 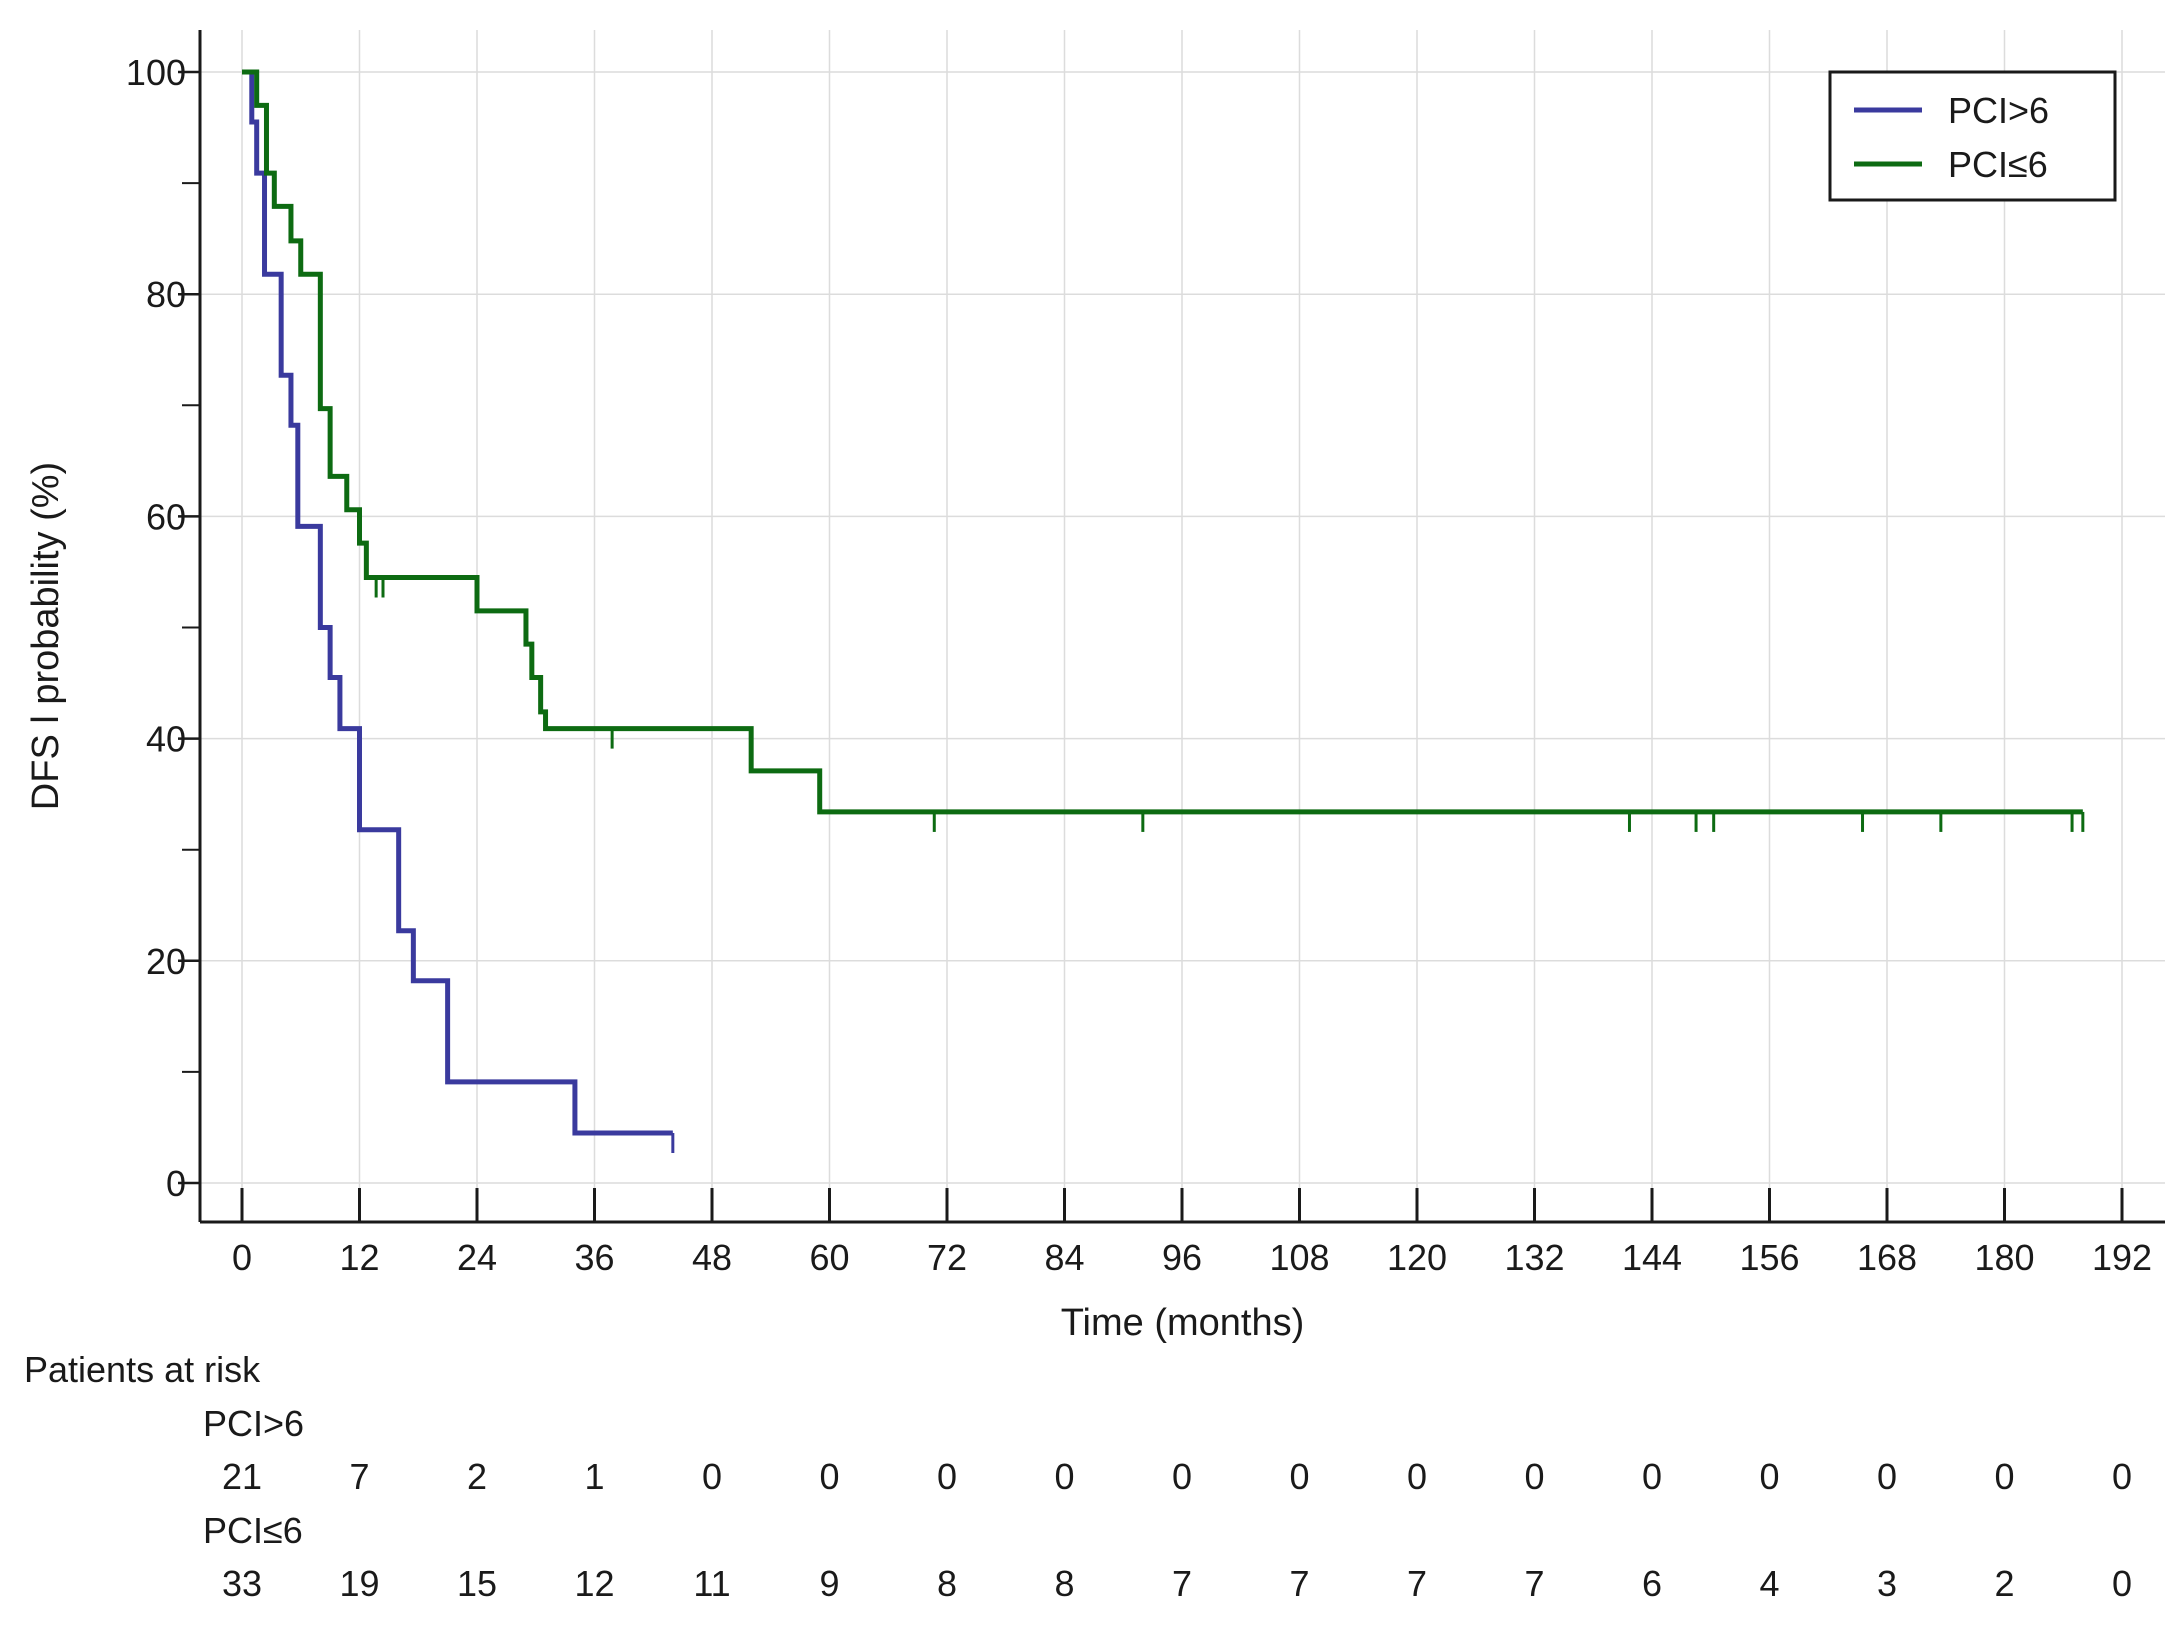 What do you see at coordinates (1182, 1476) in the screenshot?
I see `risk-count-pci-gt-6-96: 0` at bounding box center [1182, 1476].